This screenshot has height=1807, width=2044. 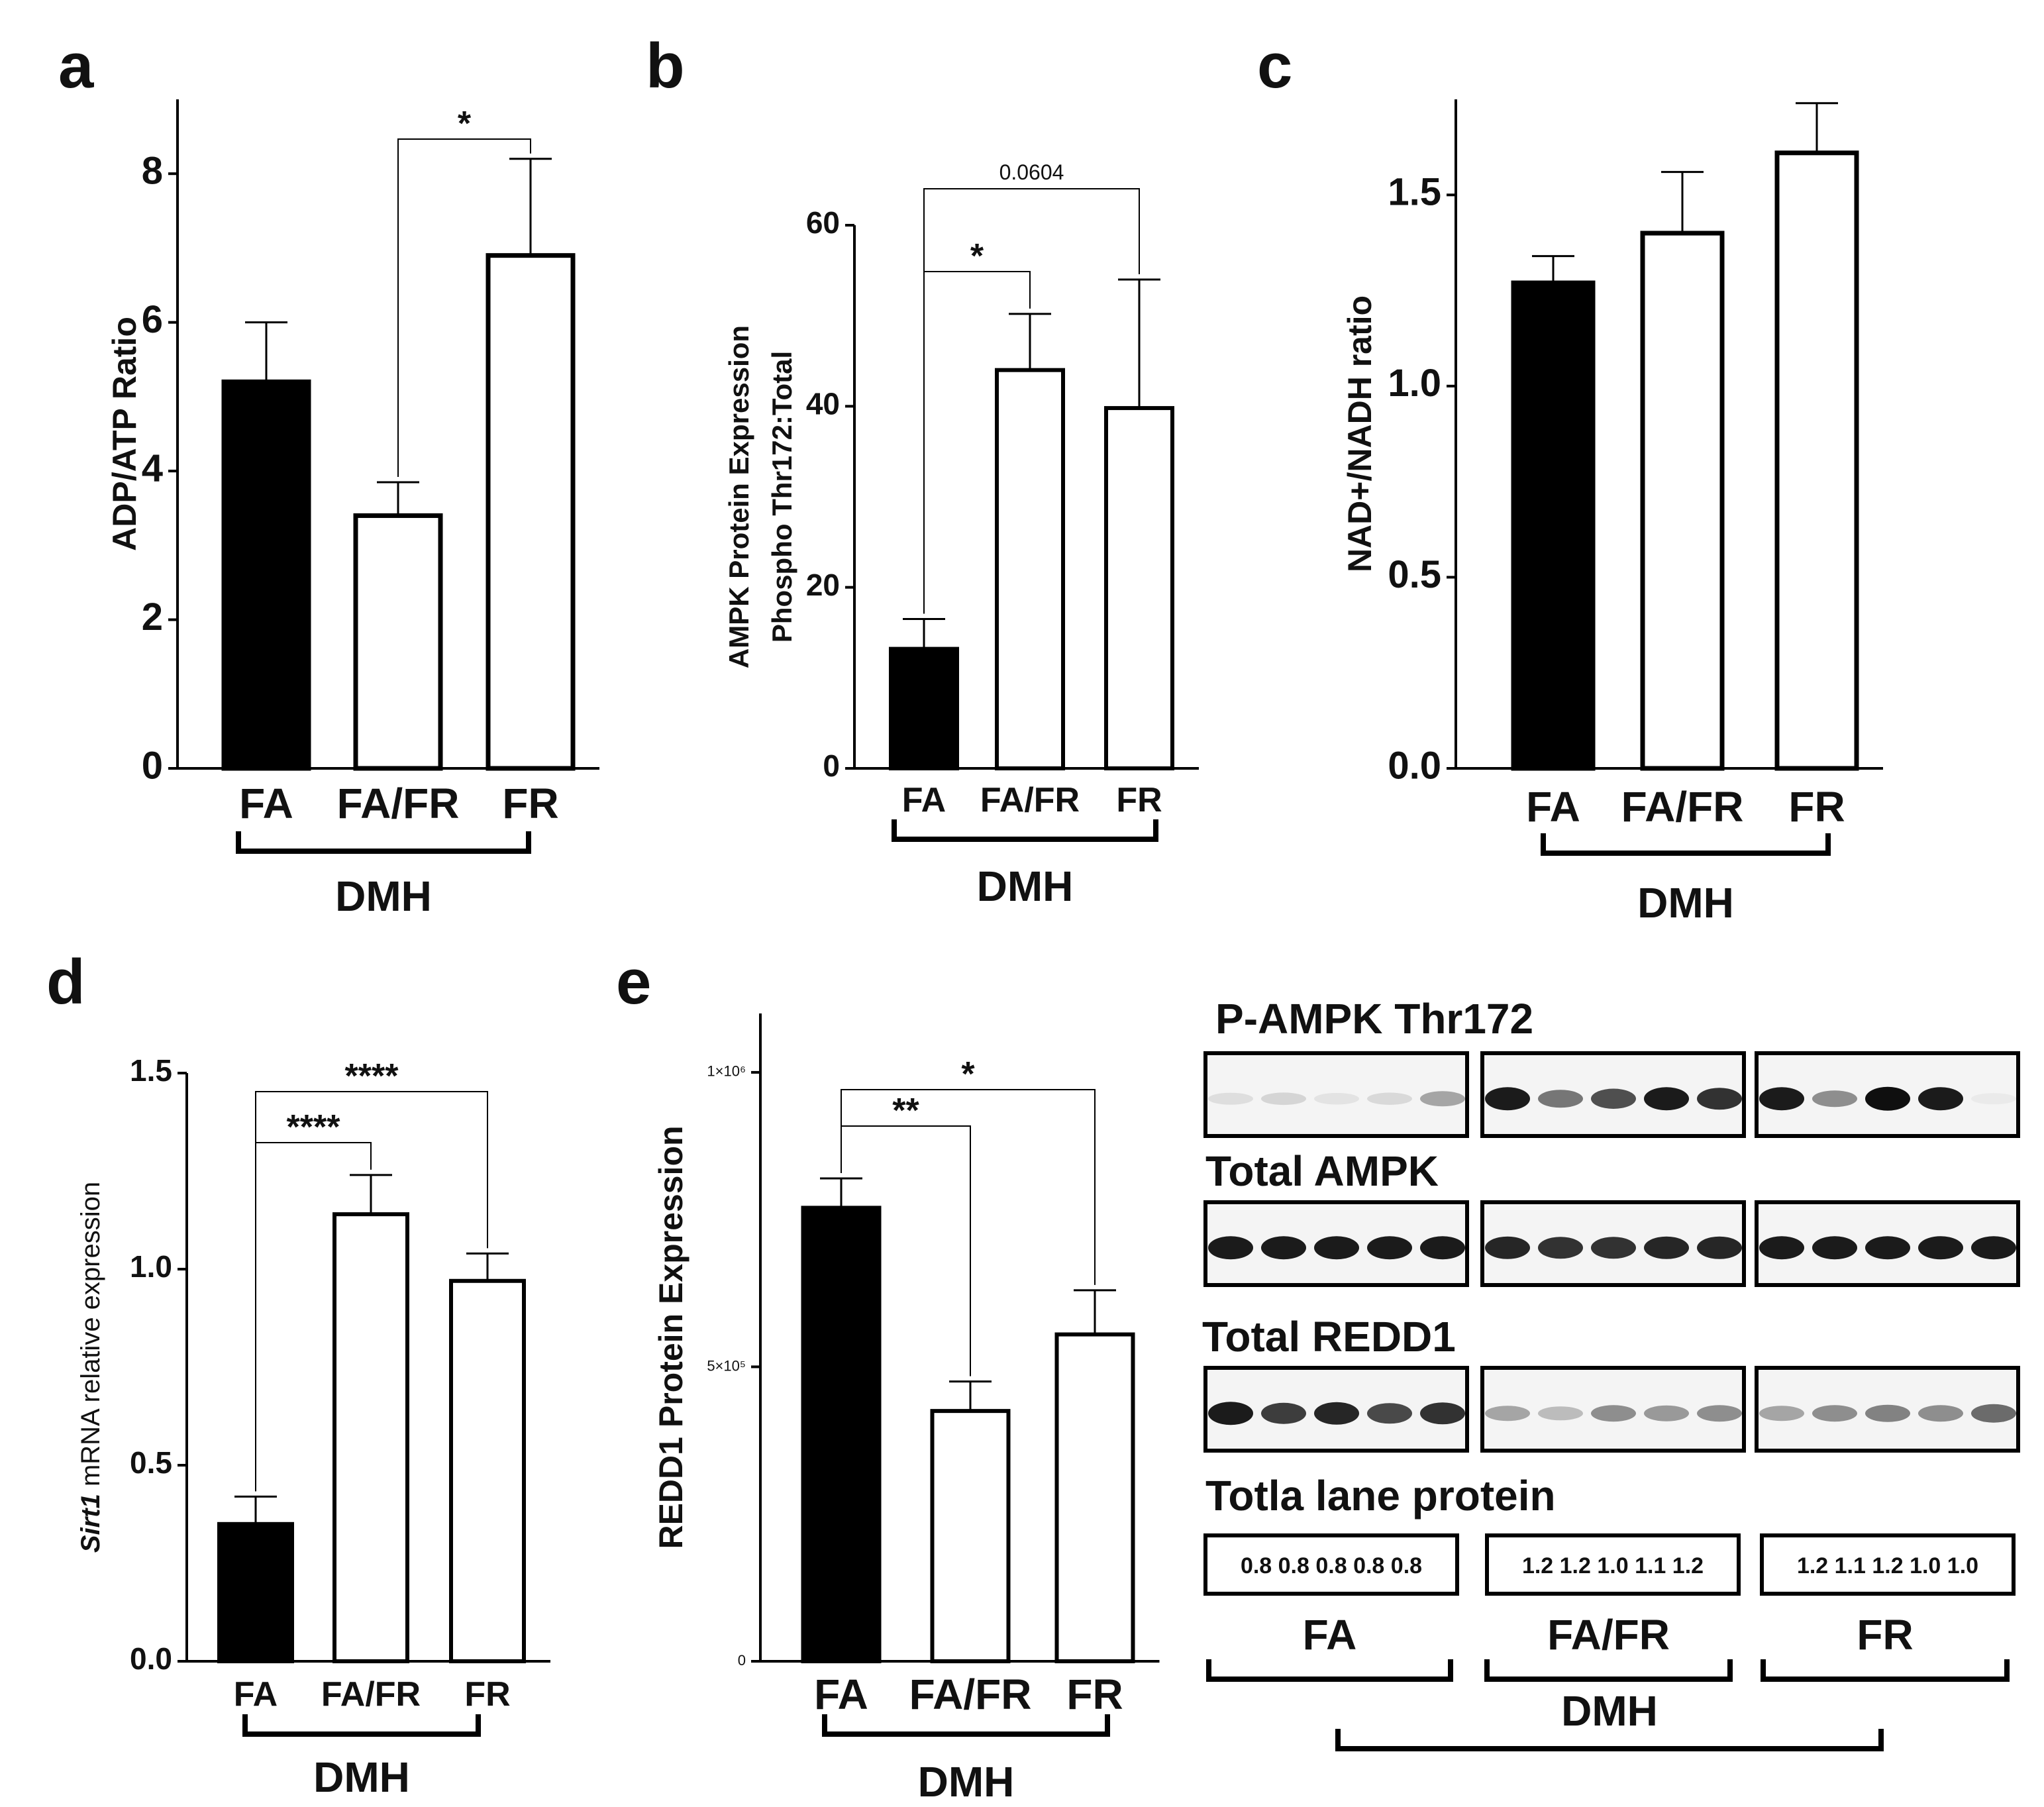 What do you see at coordinates (665, 65) in the screenshot?
I see `panel-letter-b: b` at bounding box center [665, 65].